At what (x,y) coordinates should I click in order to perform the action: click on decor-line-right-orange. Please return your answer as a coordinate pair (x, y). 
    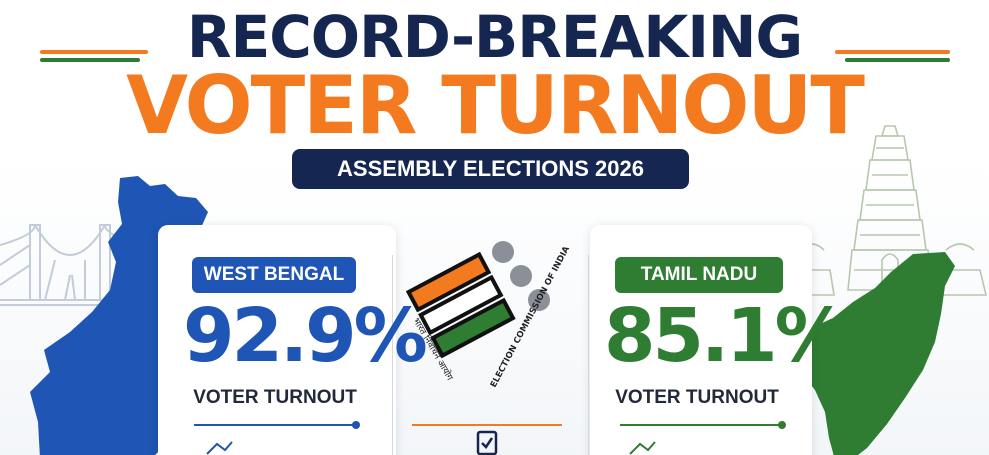
    Looking at the image, I should click on (892, 52).